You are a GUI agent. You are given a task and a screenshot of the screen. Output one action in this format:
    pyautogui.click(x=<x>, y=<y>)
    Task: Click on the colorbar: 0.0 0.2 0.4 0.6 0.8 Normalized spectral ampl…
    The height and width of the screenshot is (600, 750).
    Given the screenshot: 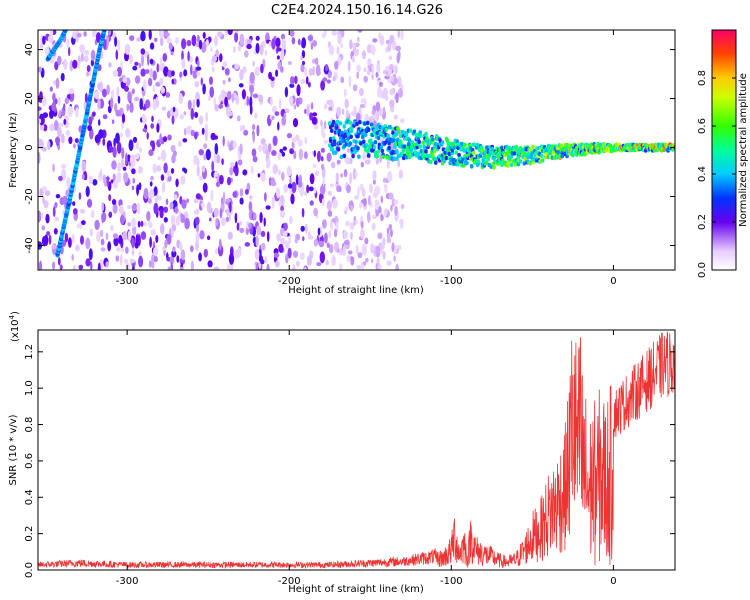 What is the action you would take?
    pyautogui.click(x=723, y=153)
    